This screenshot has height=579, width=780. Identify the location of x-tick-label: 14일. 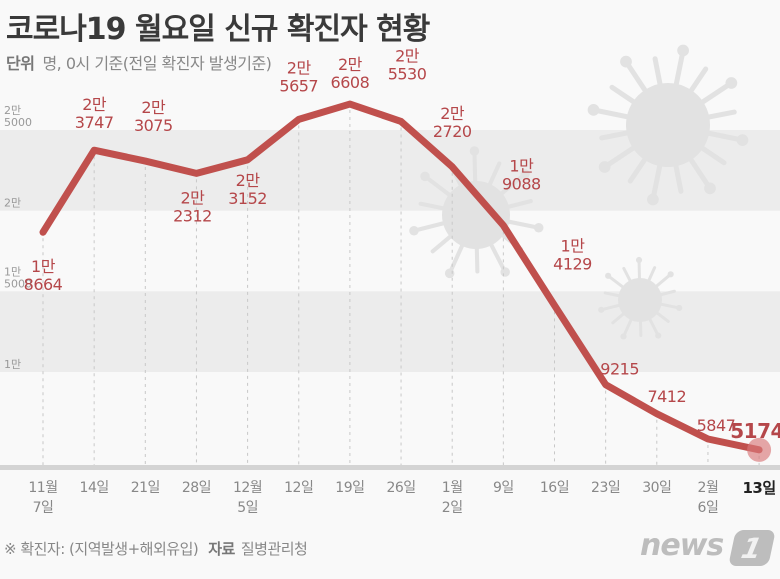
(94, 488).